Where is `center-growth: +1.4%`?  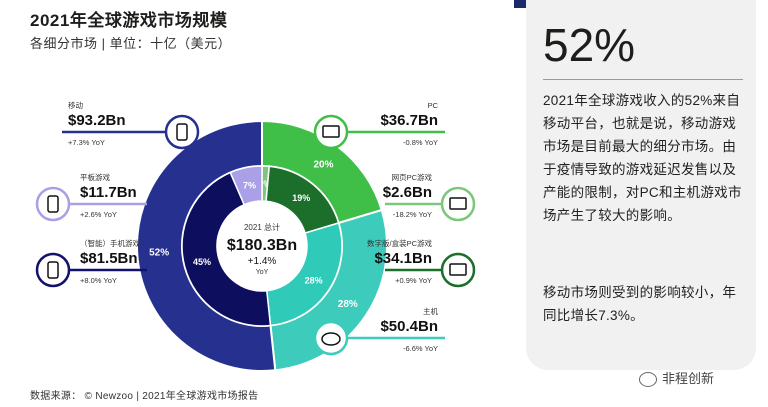 center-growth: +1.4% is located at coordinates (262, 261).